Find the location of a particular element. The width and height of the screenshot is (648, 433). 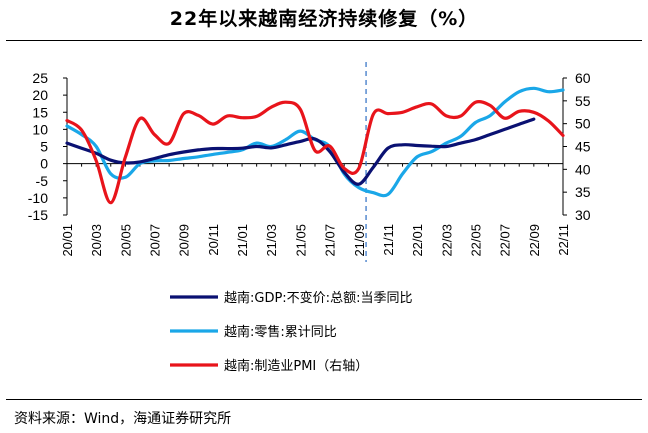

x-tick-label: 21/11 is located at coordinates (388, 240).